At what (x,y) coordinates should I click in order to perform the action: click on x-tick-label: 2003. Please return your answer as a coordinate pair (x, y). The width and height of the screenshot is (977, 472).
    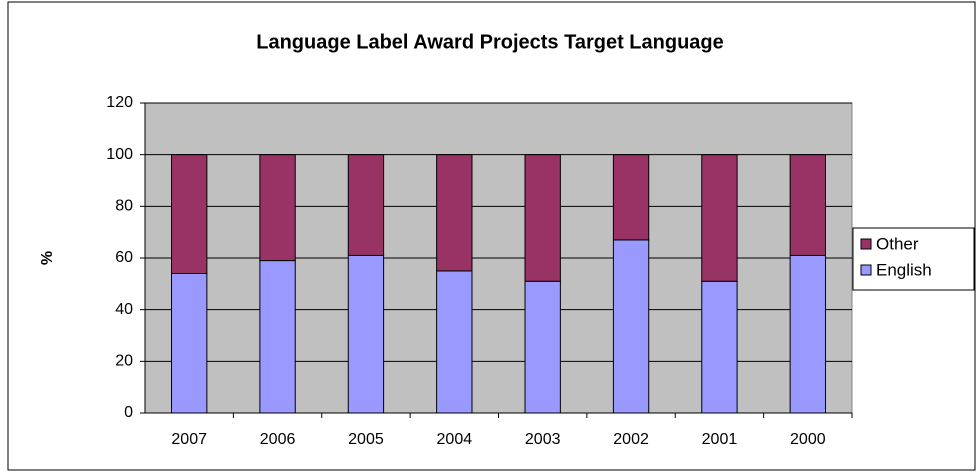
    Looking at the image, I should click on (543, 439).